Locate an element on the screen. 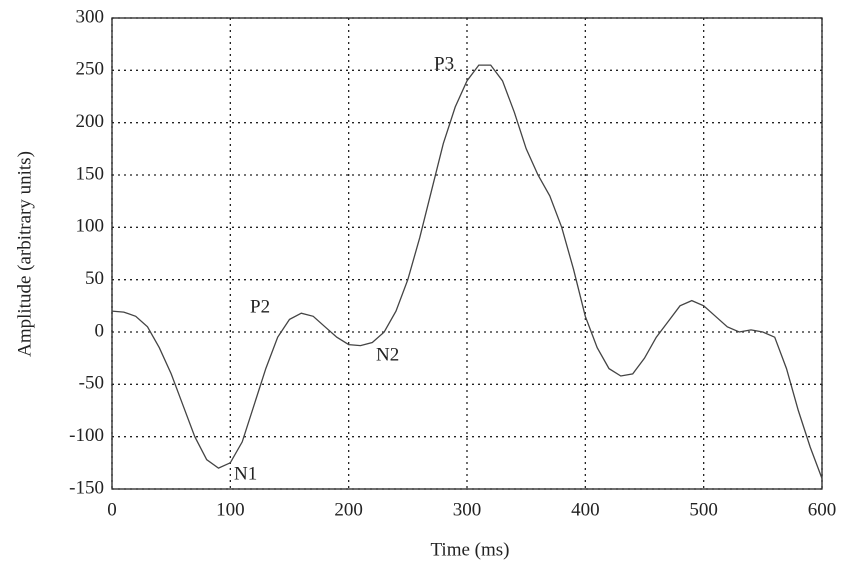 This screenshot has height=568, width=848. x-tick-label: 400 is located at coordinates (585, 509).